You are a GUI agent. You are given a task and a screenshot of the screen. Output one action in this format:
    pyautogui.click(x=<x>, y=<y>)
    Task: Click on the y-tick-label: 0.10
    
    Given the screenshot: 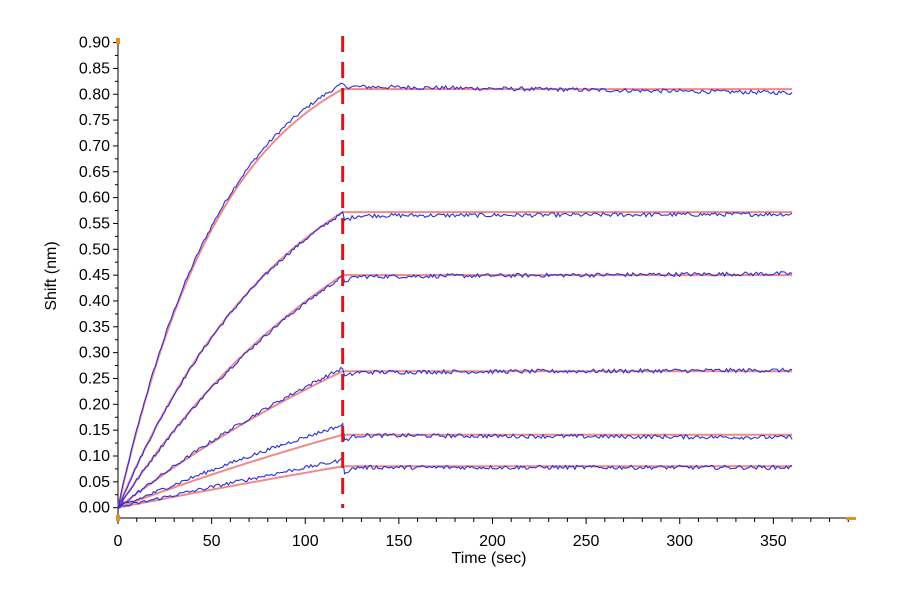 What is the action you would take?
    pyautogui.click(x=94, y=456)
    